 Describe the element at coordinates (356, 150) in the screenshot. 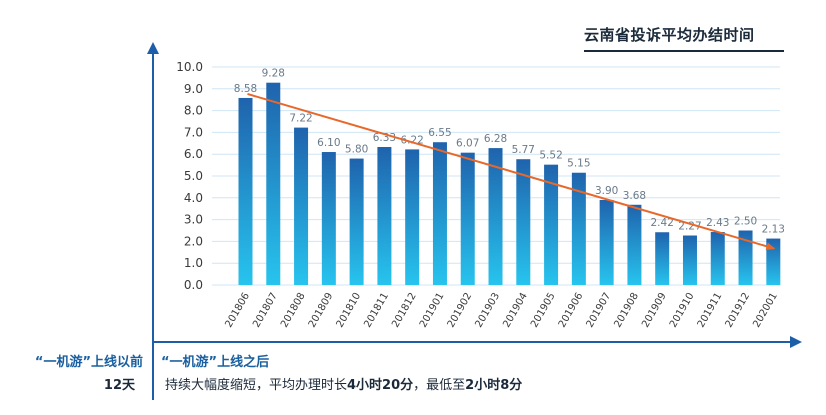

I see `data-label: 5.80` at that location.